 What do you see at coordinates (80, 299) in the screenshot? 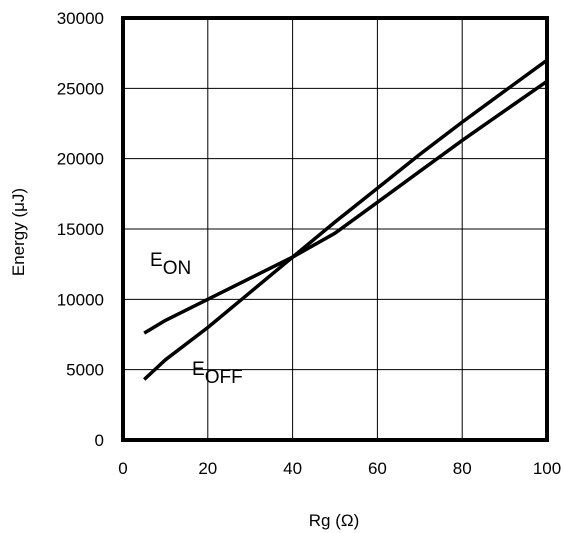
I see `y-tick-label: 10000` at bounding box center [80, 299].